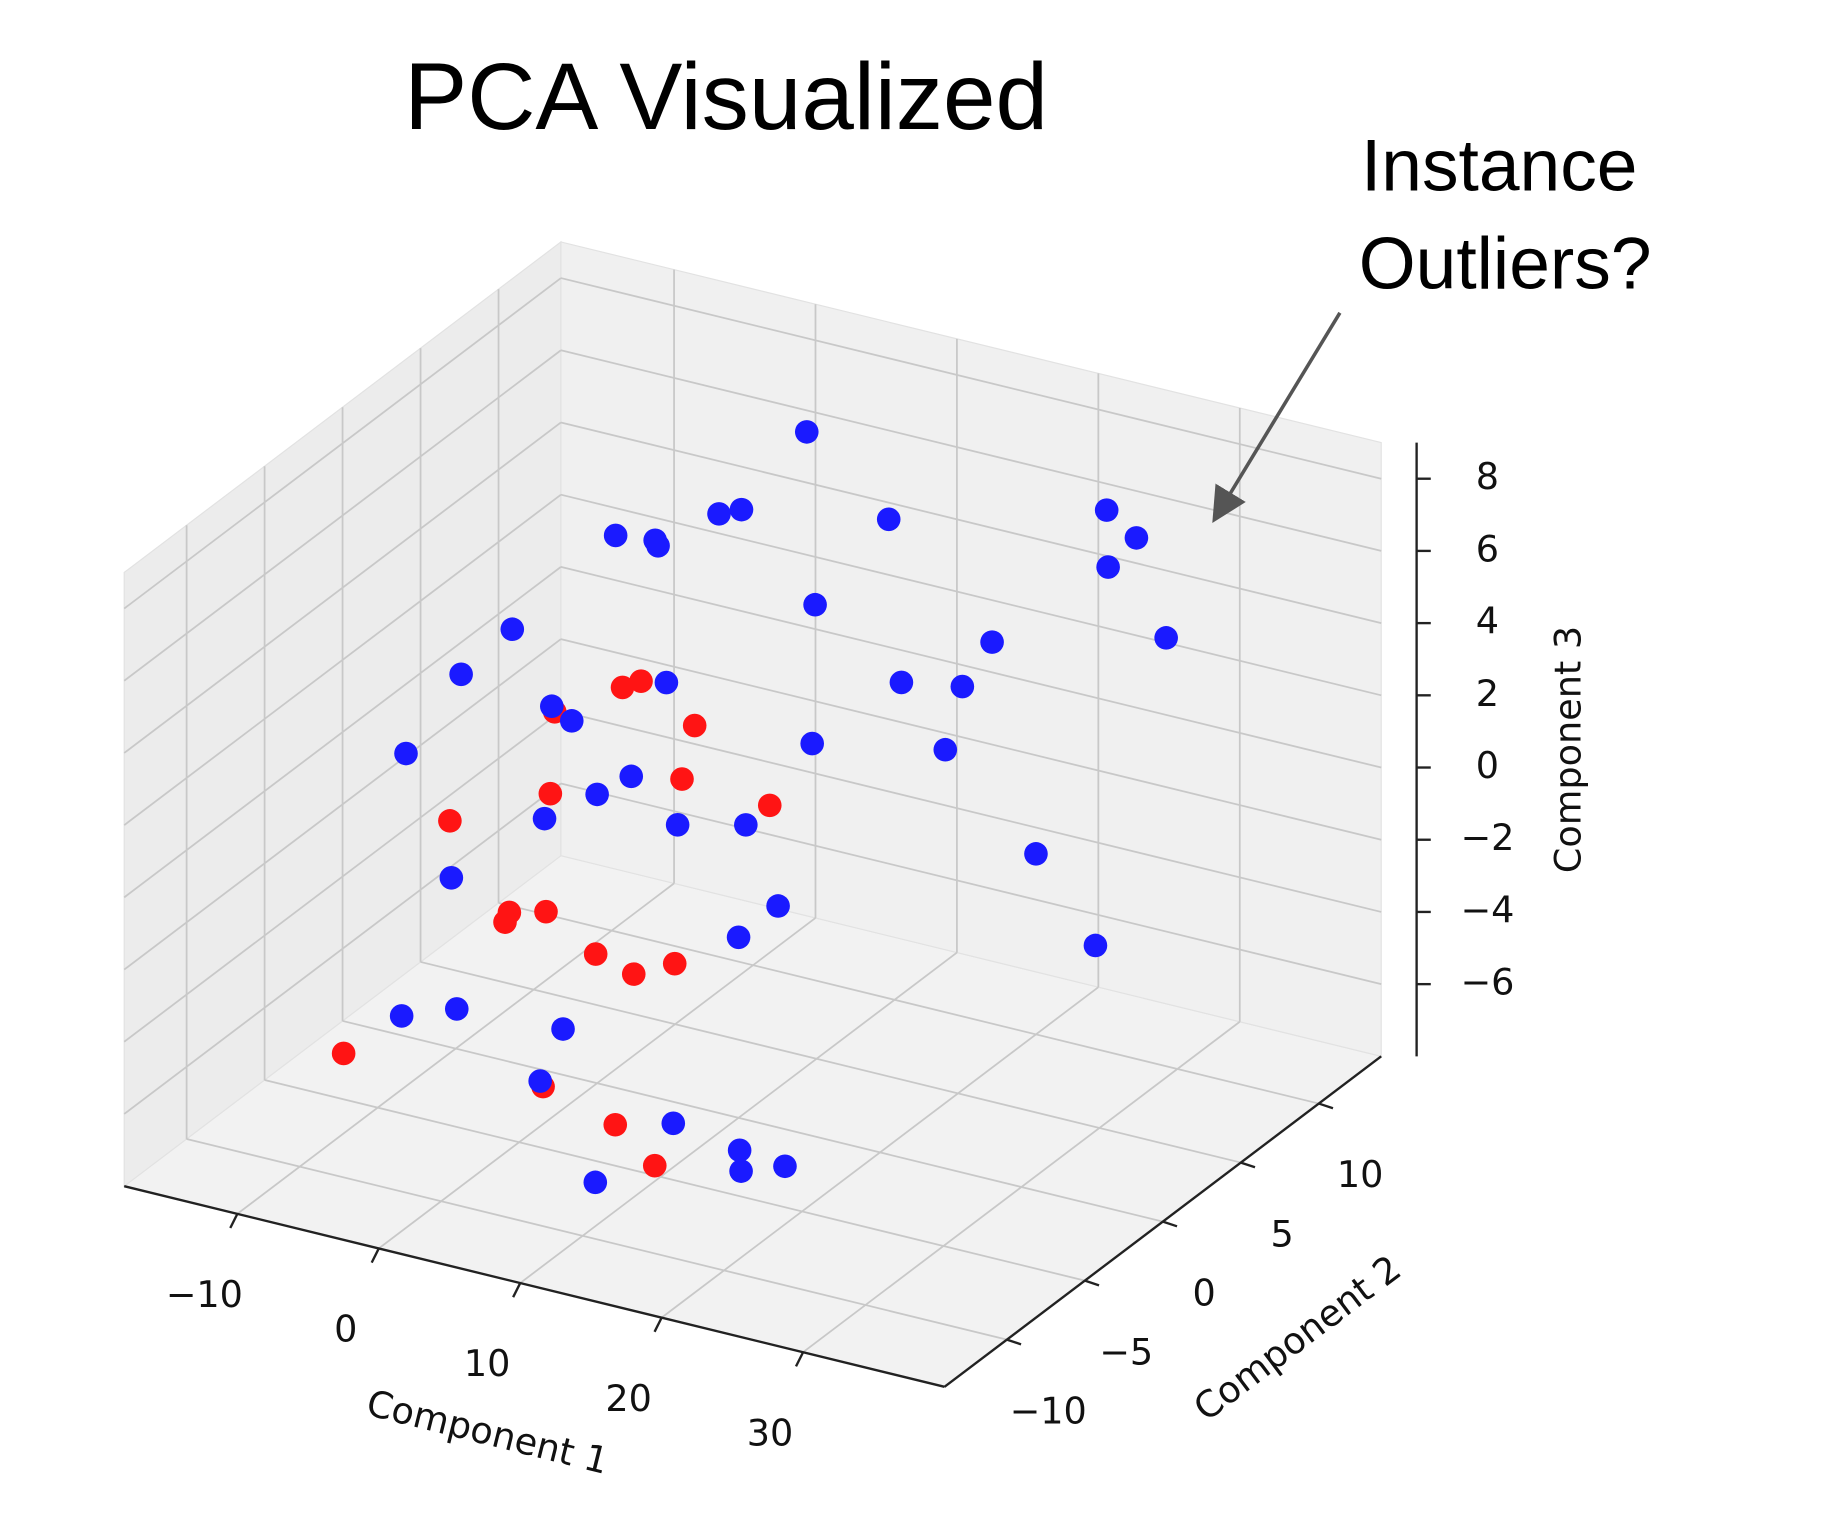 The height and width of the screenshot is (1532, 1830). What do you see at coordinates (1487, 476) in the screenshot?
I see `z-tick-label: 8` at bounding box center [1487, 476].